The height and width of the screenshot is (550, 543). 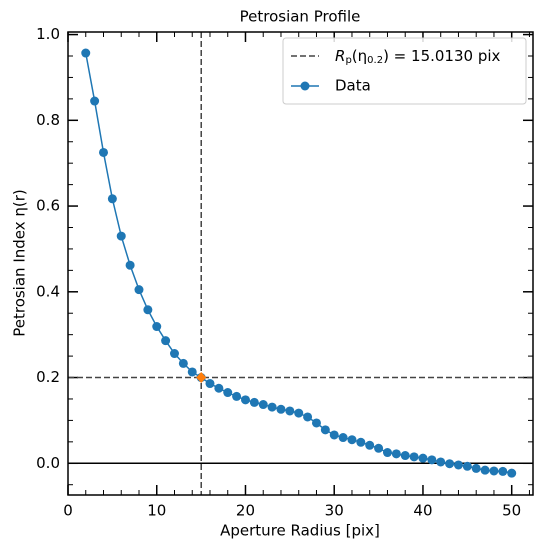 What do you see at coordinates (348, 60) in the screenshot?
I see `legend-label-part: p` at bounding box center [348, 60].